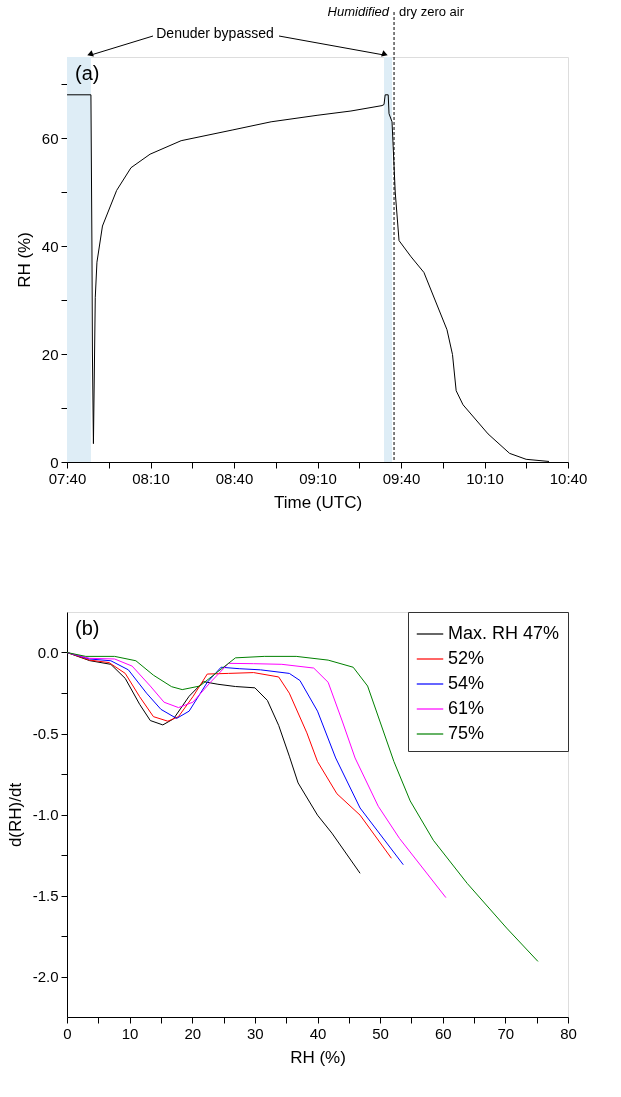 The image size is (621, 1097). Describe the element at coordinates (485, 478) in the screenshot. I see `x-tick-label: 10:10` at that location.